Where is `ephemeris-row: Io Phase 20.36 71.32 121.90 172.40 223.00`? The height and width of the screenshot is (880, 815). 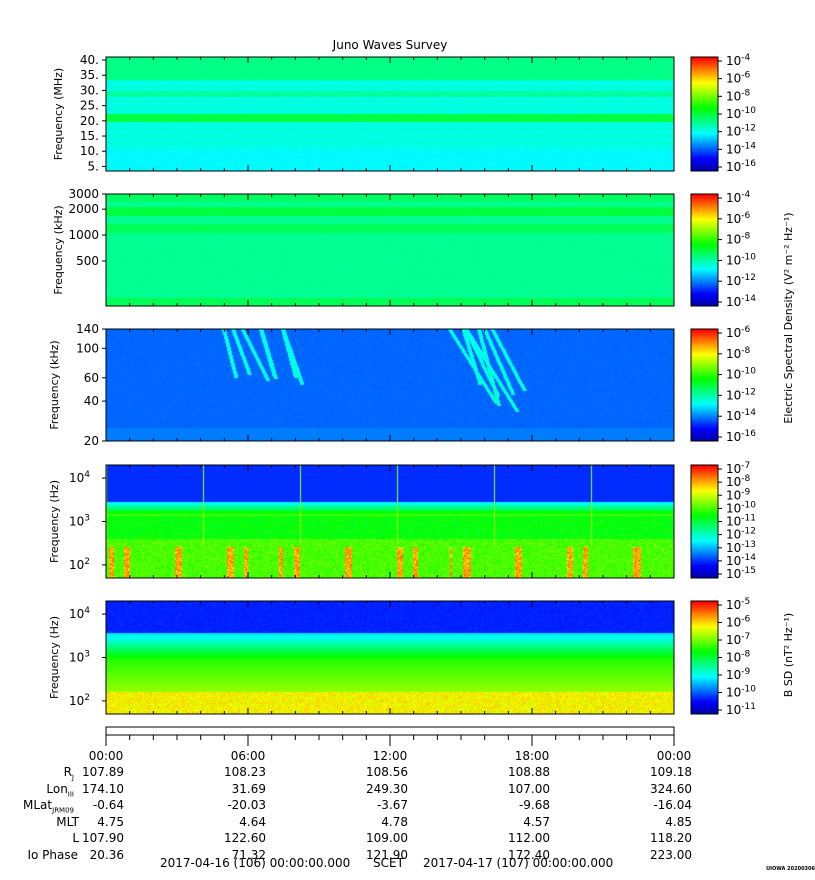 ephemeris-row: Io Phase 20.36 71.32 121.90 172.40 223.00 is located at coordinates (407, 856).